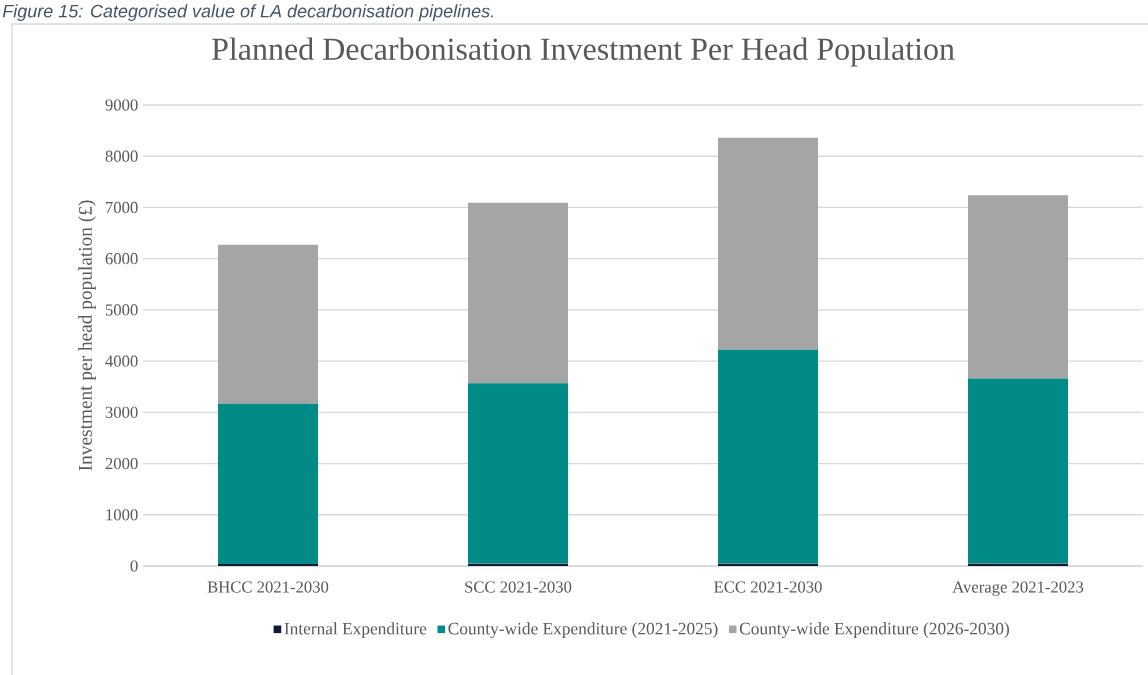 The width and height of the screenshot is (1148, 675). I want to click on x-tick-label: Average 2021-2023, so click(1018, 589).